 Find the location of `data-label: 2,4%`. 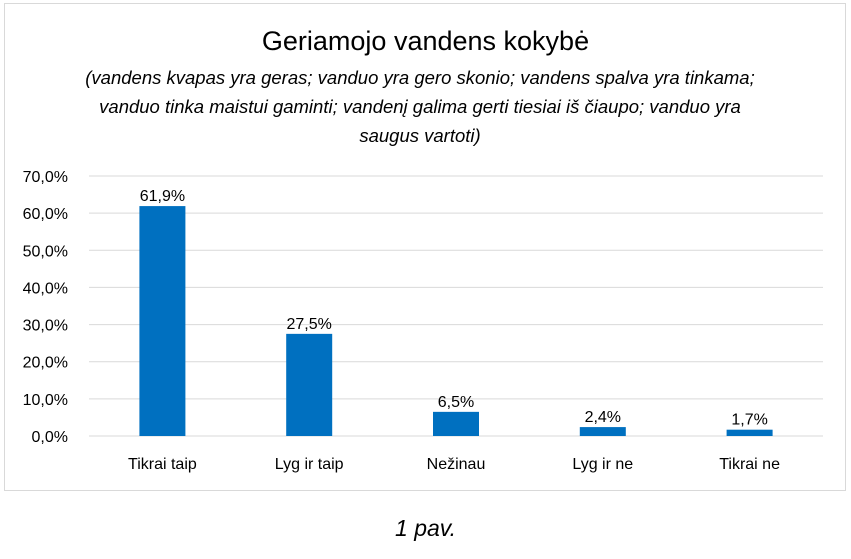

data-label: 2,4% is located at coordinates (603, 417).